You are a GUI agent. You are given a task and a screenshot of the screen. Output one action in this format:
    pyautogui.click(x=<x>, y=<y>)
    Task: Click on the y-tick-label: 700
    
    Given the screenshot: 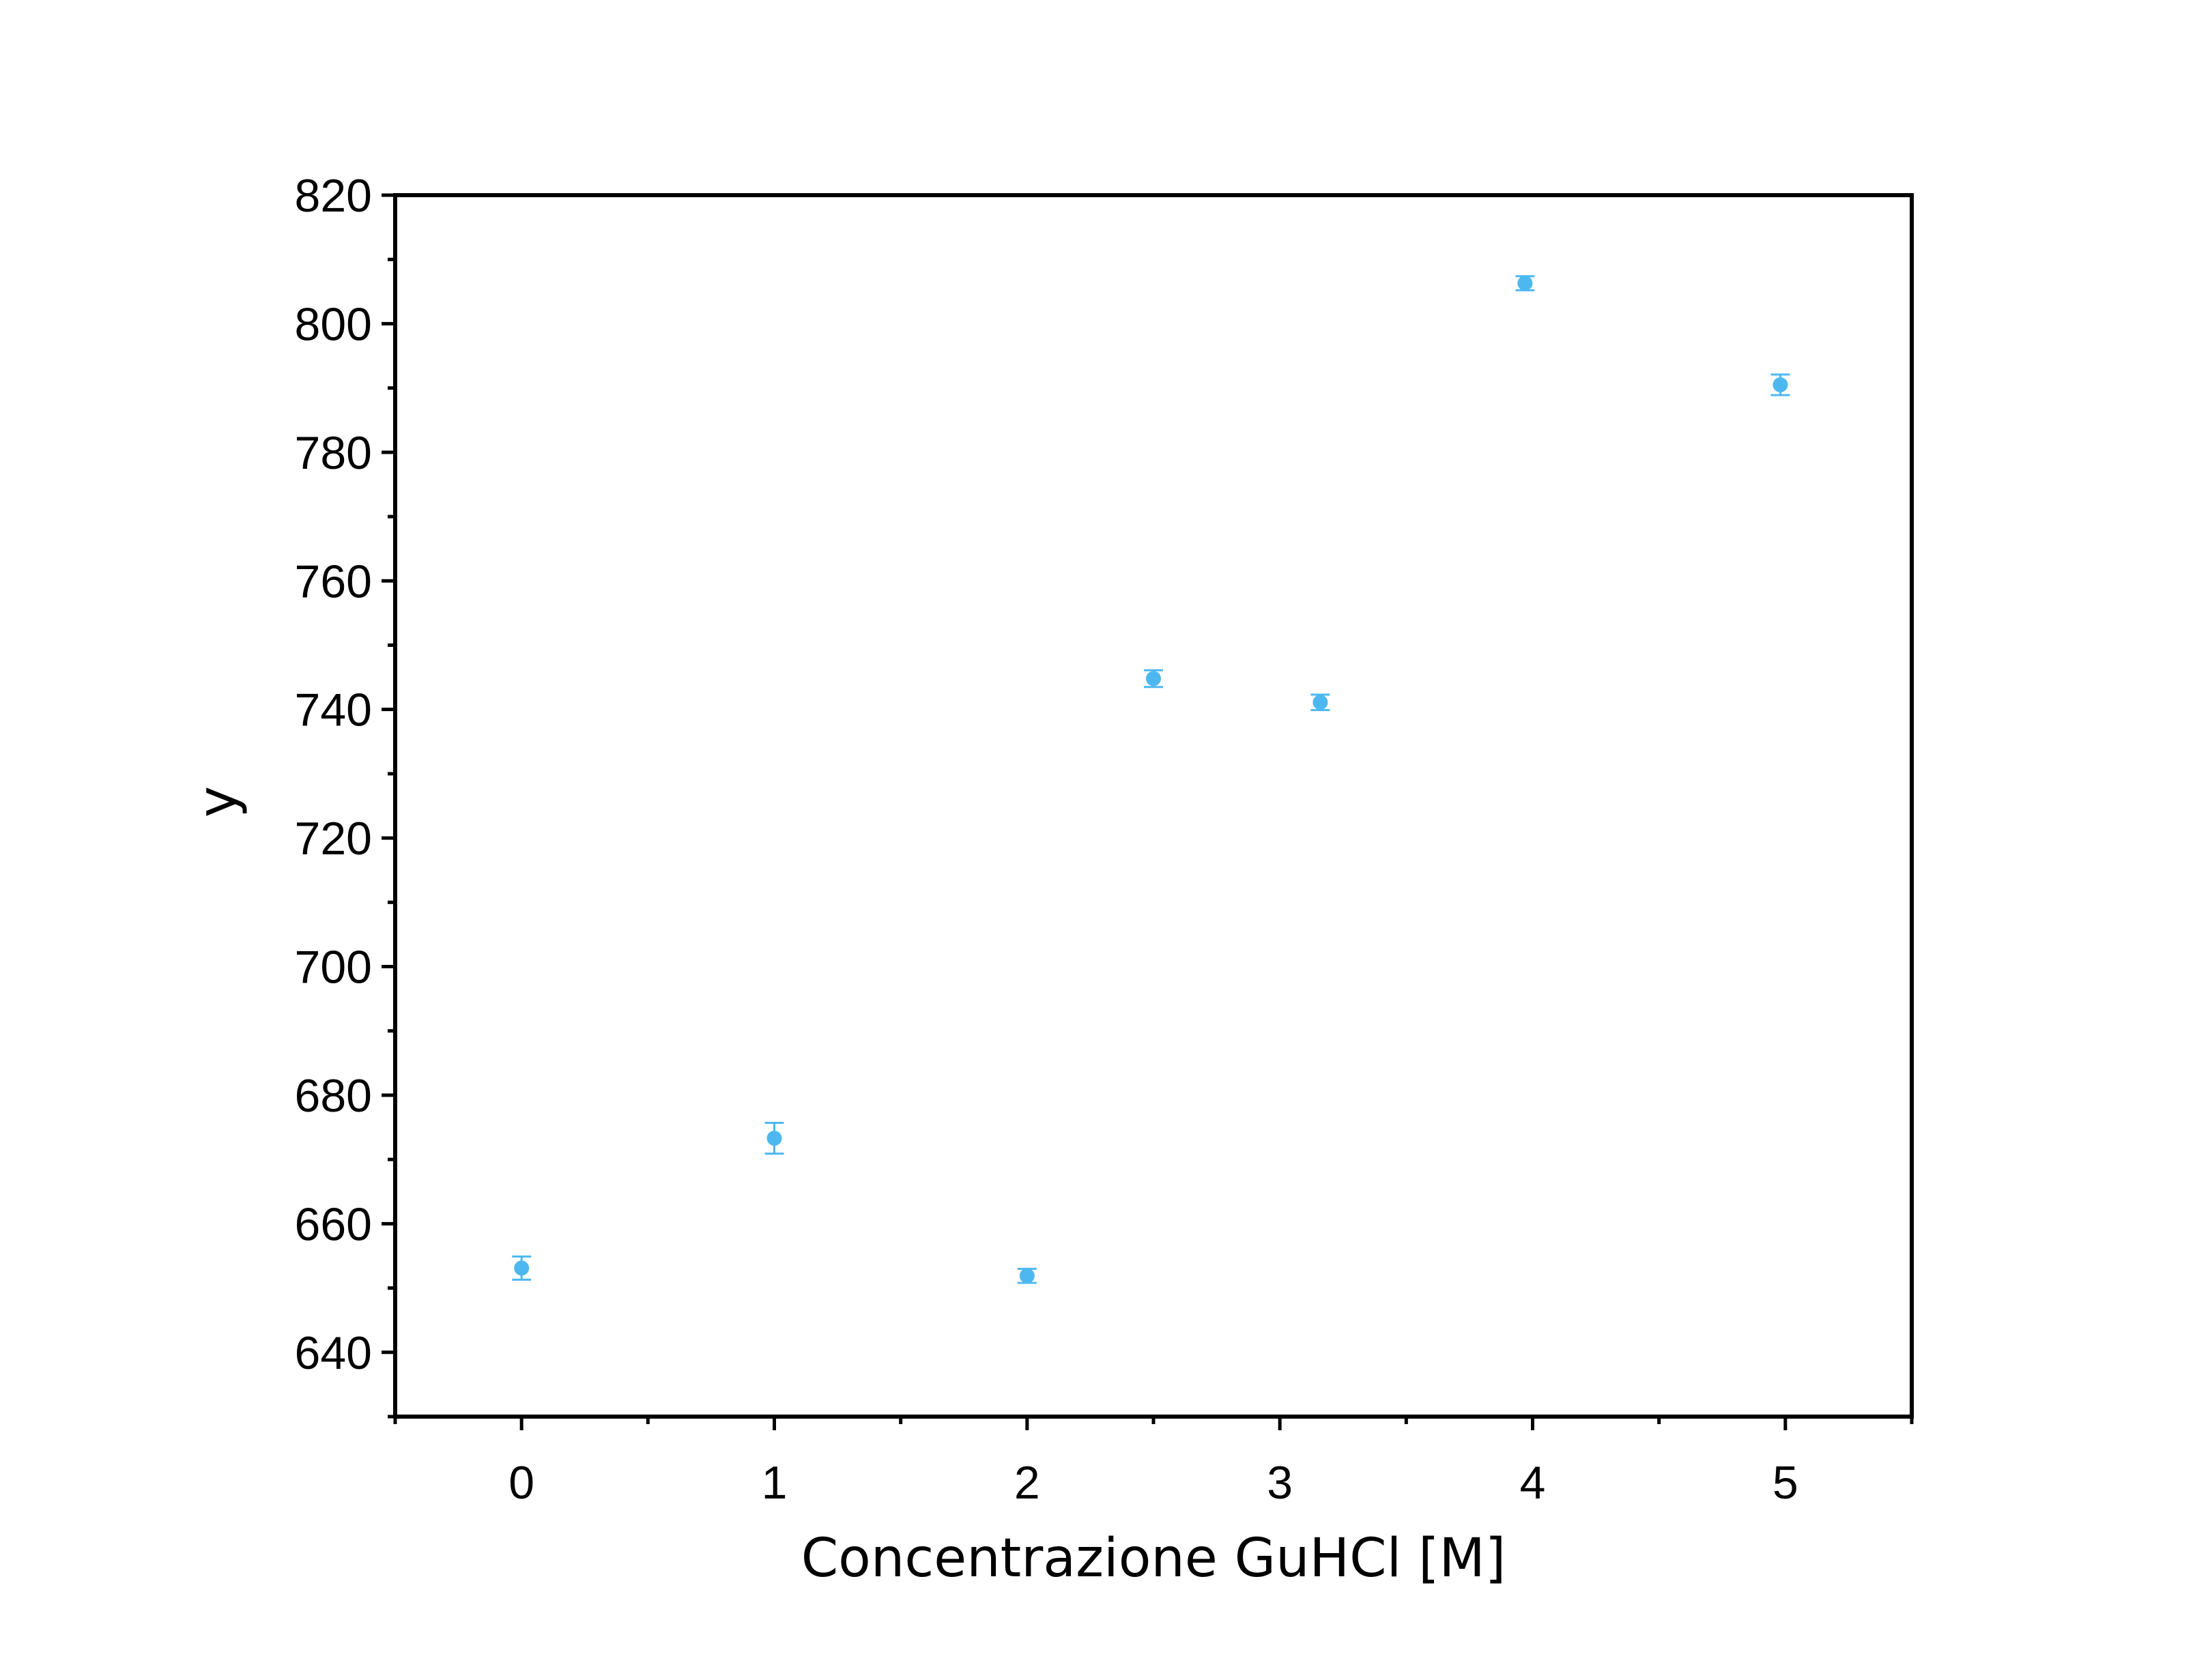 What is the action you would take?
    pyautogui.click(x=333, y=968)
    